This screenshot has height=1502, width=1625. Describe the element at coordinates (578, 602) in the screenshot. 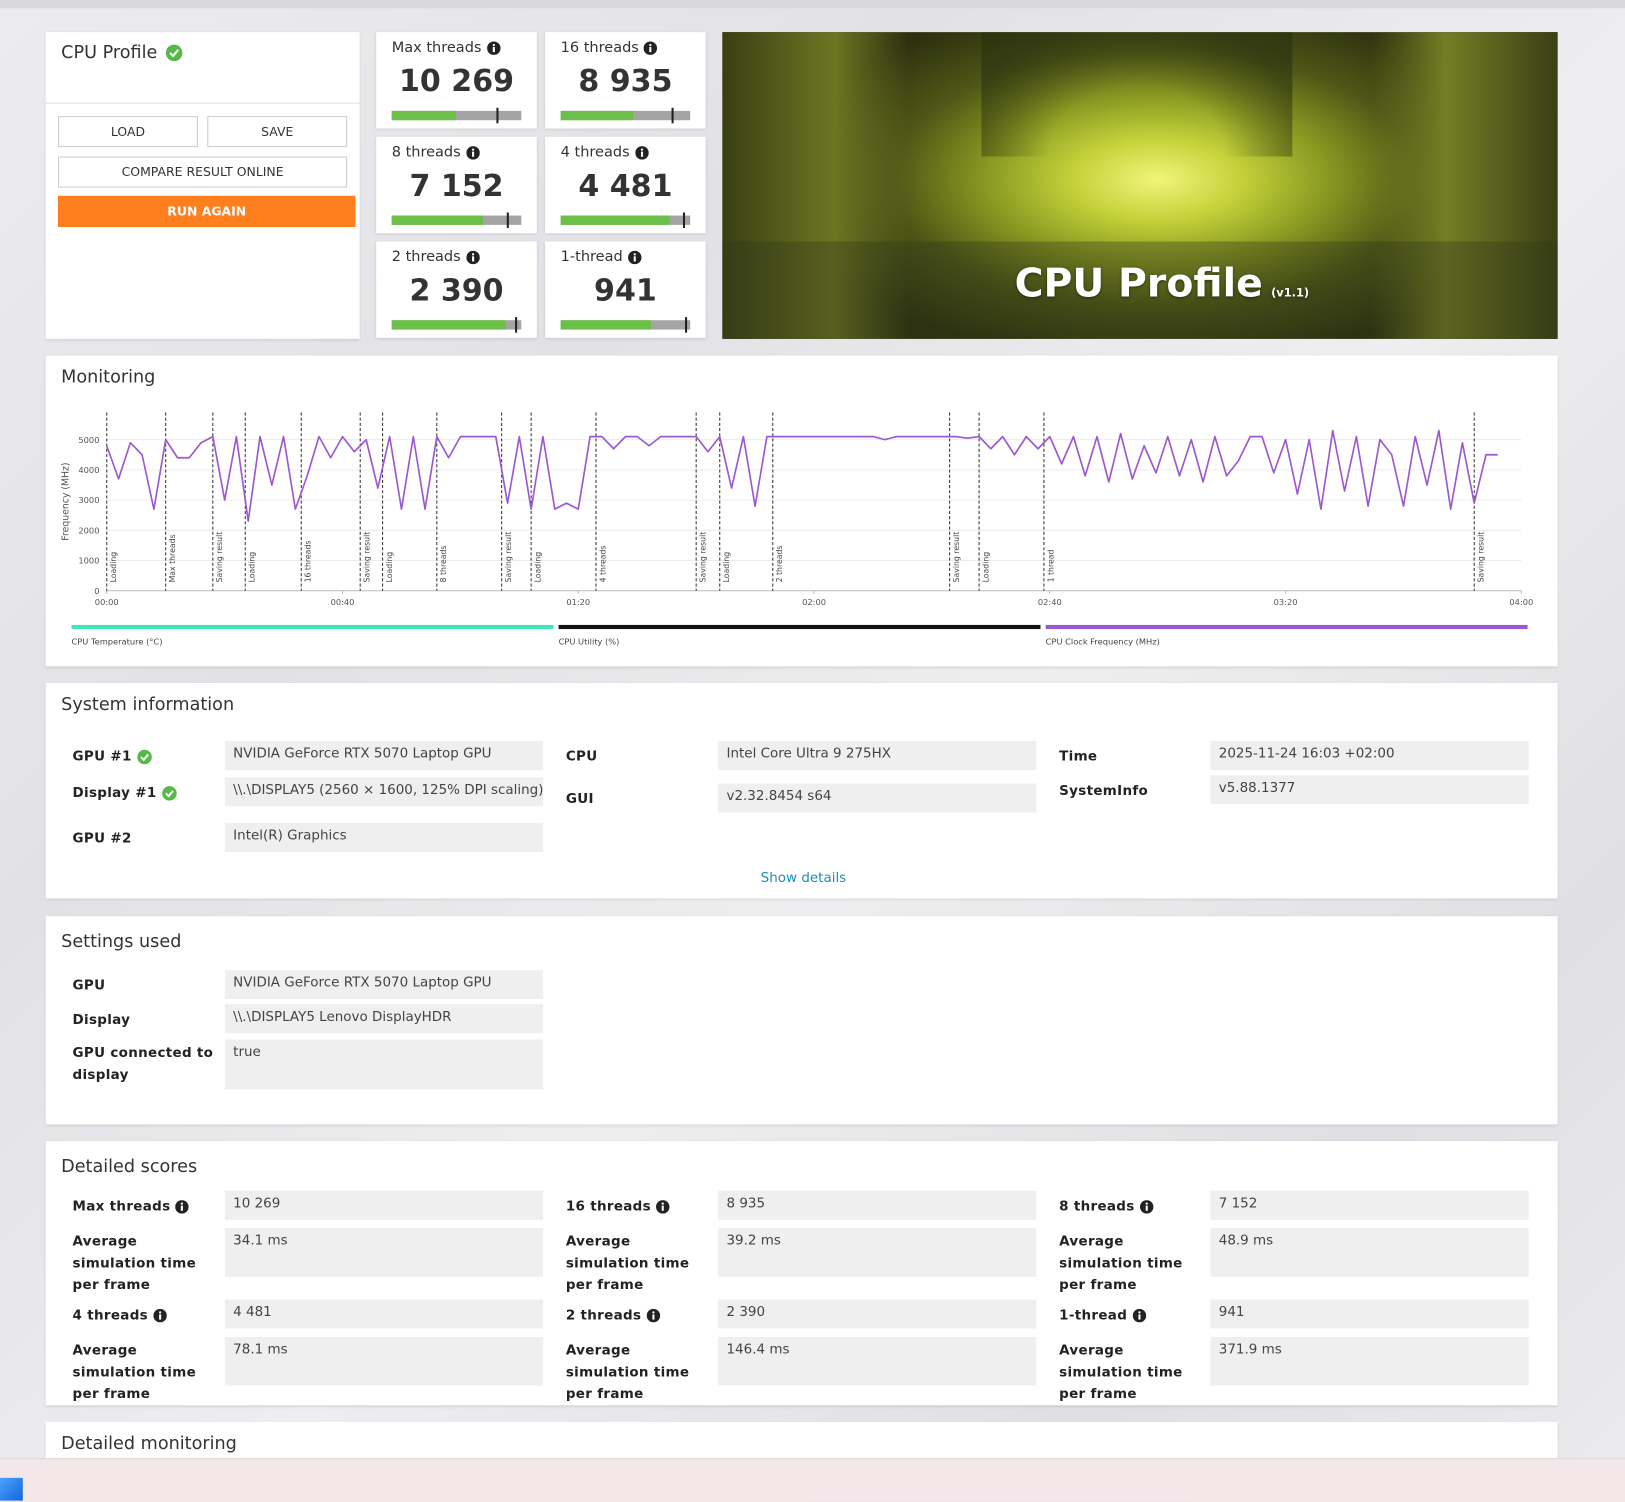

I see `x-tick-label: 01:20` at that location.